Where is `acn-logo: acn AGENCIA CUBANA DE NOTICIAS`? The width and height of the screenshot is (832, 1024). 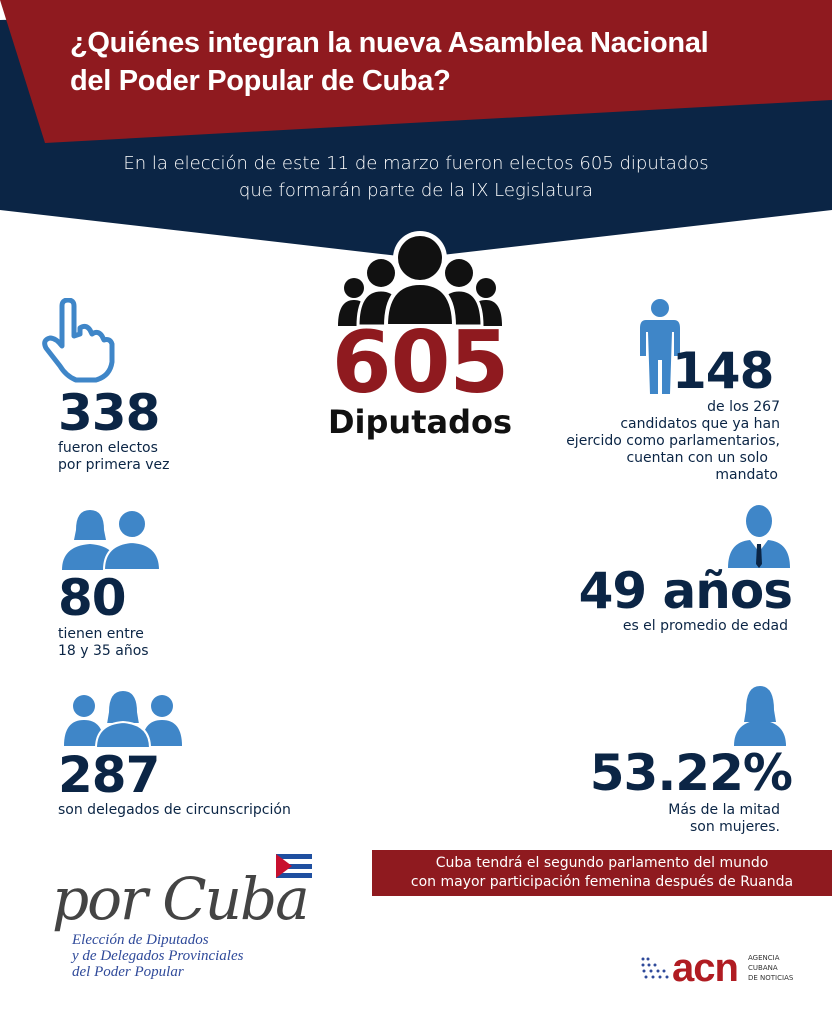 acn-logo: acn AGENCIA CUBANA DE NOTICIAS is located at coordinates (730, 968).